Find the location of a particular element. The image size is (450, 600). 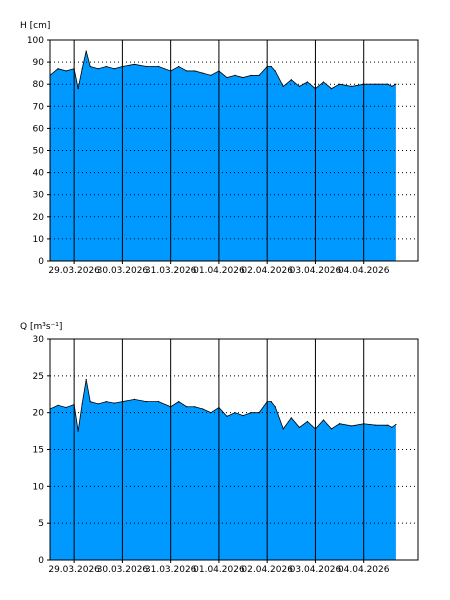

y-axis-label: Q [m³s⁻¹] is located at coordinates (41, 327).